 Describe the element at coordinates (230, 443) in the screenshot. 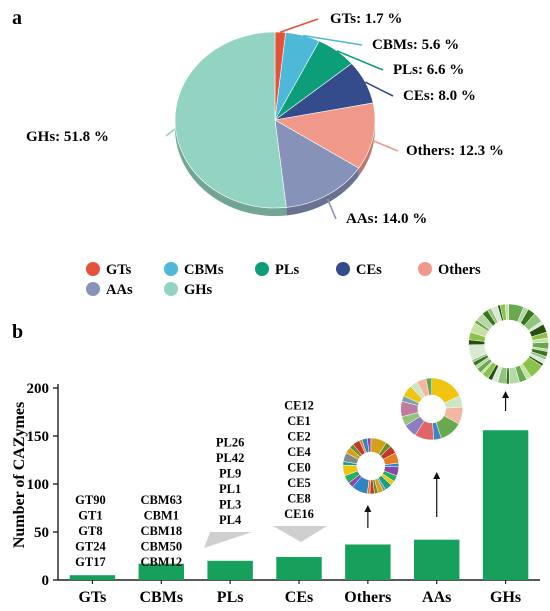

I see `family-label-pl26: PL26` at that location.